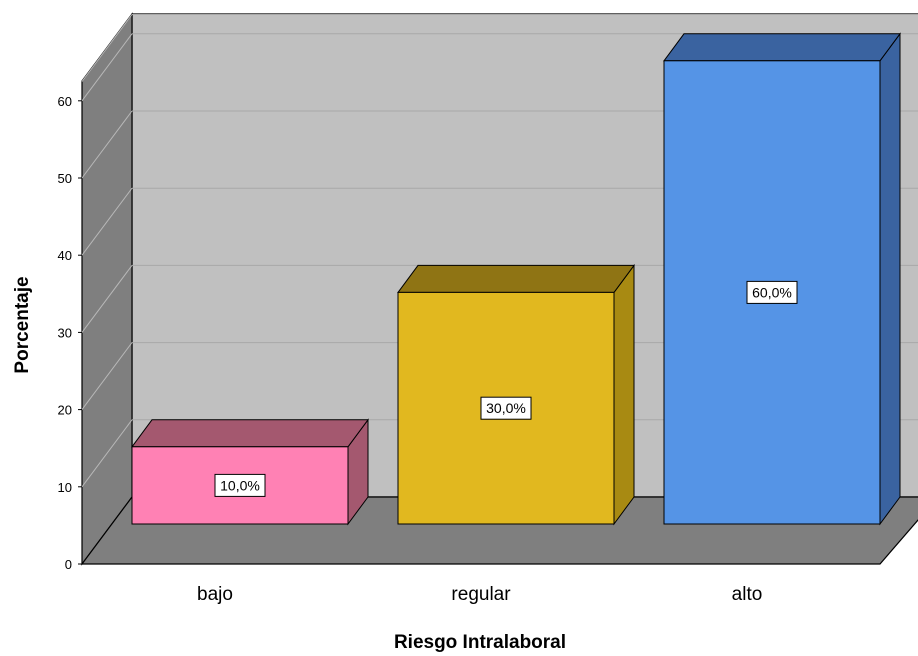 This screenshot has height=656, width=918. What do you see at coordinates (747, 594) in the screenshot?
I see `x-category-label: alto` at bounding box center [747, 594].